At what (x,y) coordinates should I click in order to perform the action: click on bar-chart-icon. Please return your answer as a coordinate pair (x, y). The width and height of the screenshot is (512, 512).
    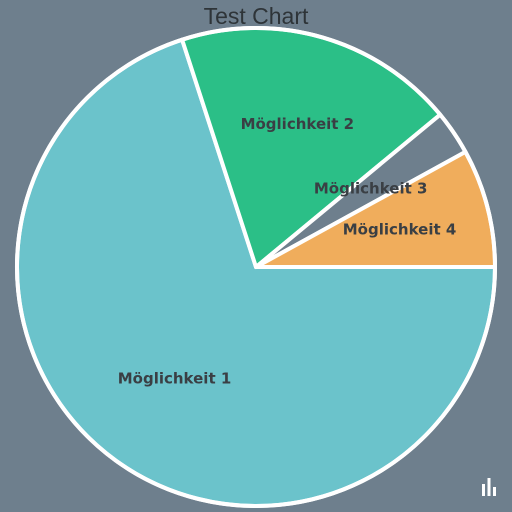
    Looking at the image, I should click on (489, 486).